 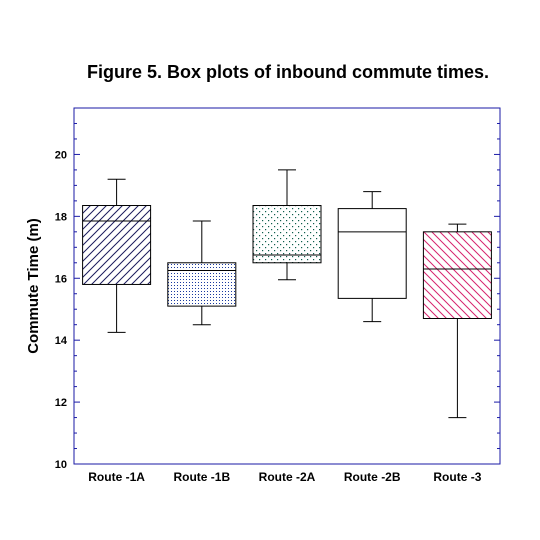 What do you see at coordinates (116, 477) in the screenshot?
I see `x-category-label: Route -1A` at bounding box center [116, 477].